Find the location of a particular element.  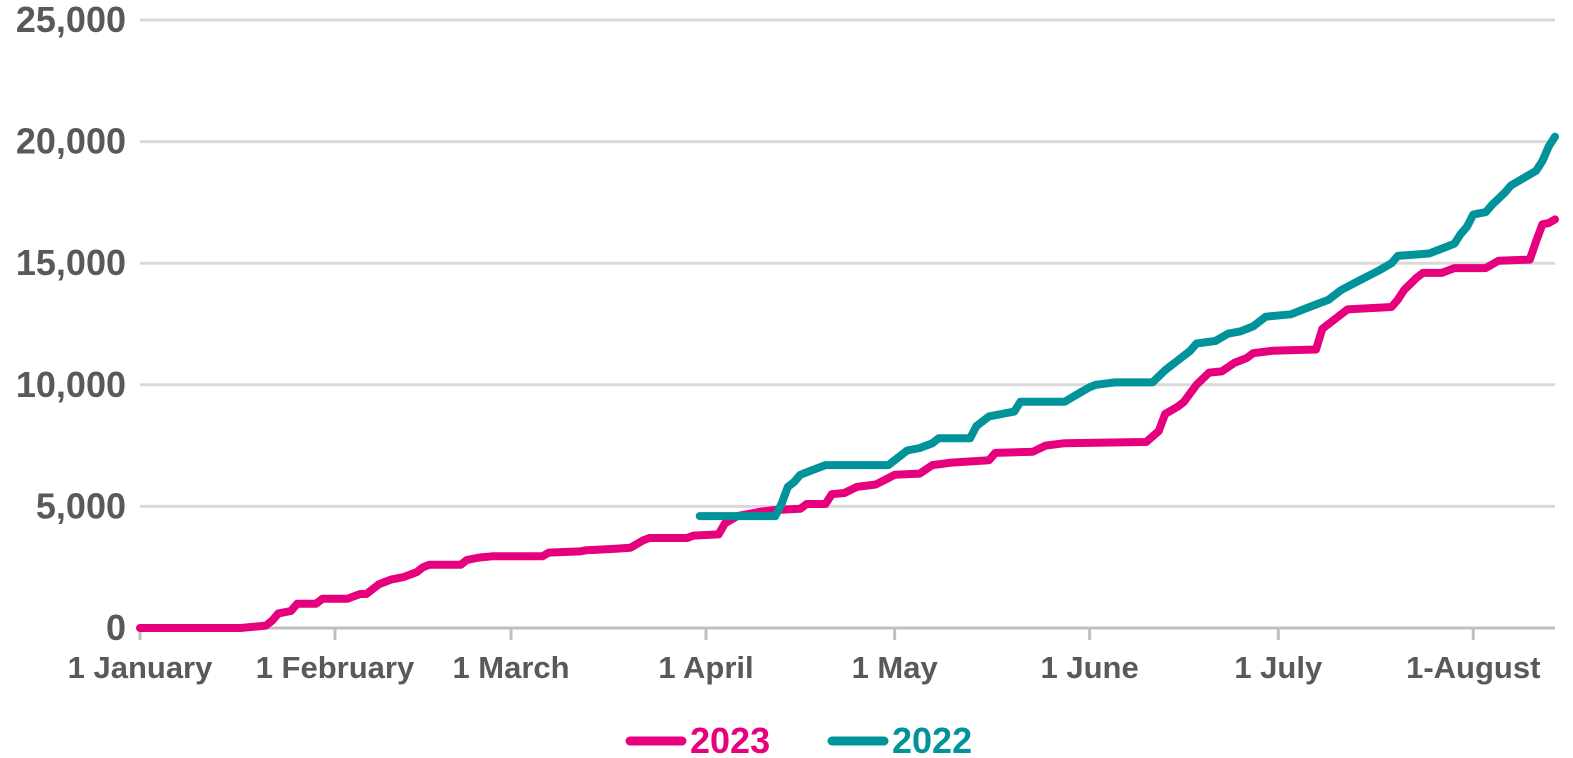

x-tick-label: 1 July is located at coordinates (1278, 667).